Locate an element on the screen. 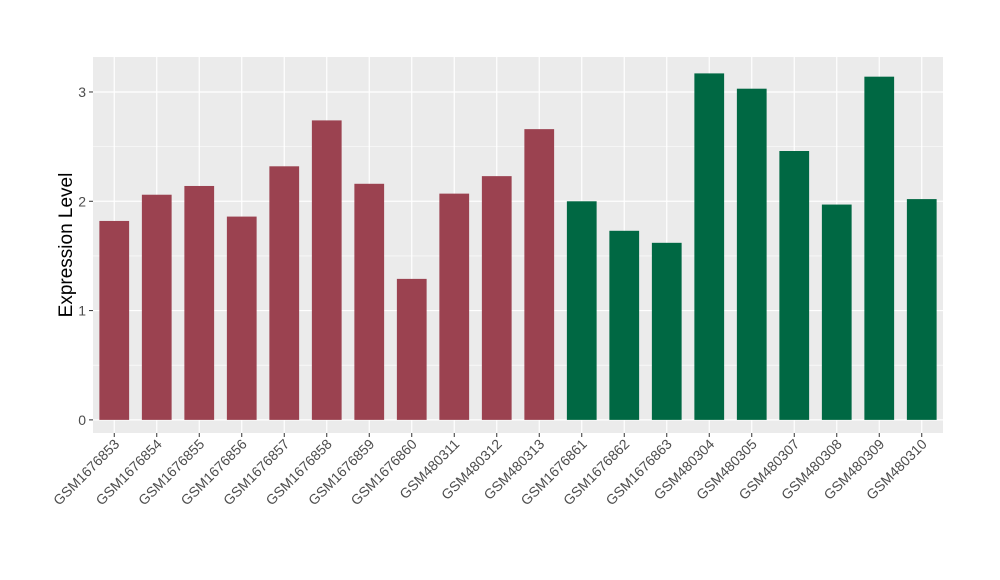 This screenshot has height=580, width=1000. y-tick-label: 1 is located at coordinates (82, 311).